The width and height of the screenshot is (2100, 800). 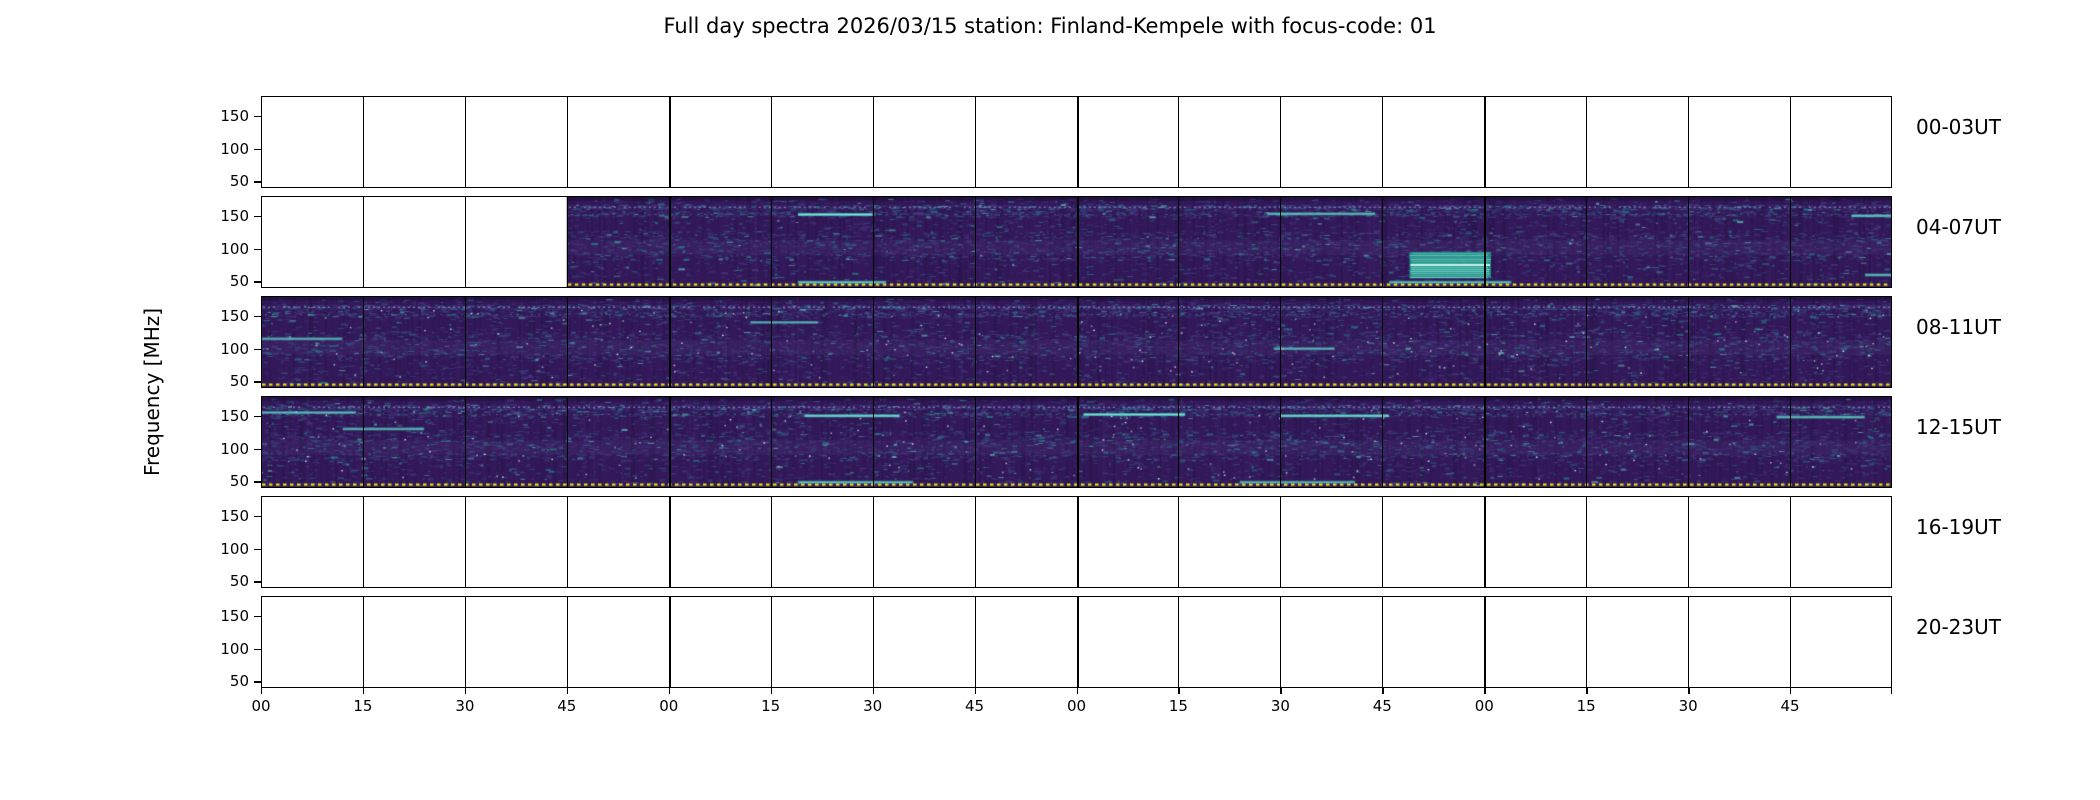 What do you see at coordinates (1958, 527) in the screenshot?
I see `row-time-label: 16-19UT` at bounding box center [1958, 527].